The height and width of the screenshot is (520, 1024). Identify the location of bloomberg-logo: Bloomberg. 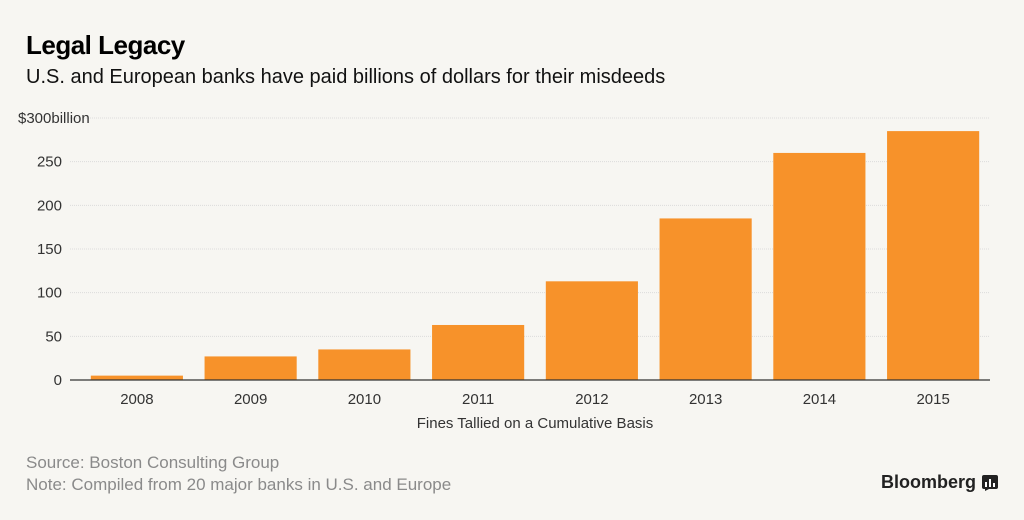
(939, 482).